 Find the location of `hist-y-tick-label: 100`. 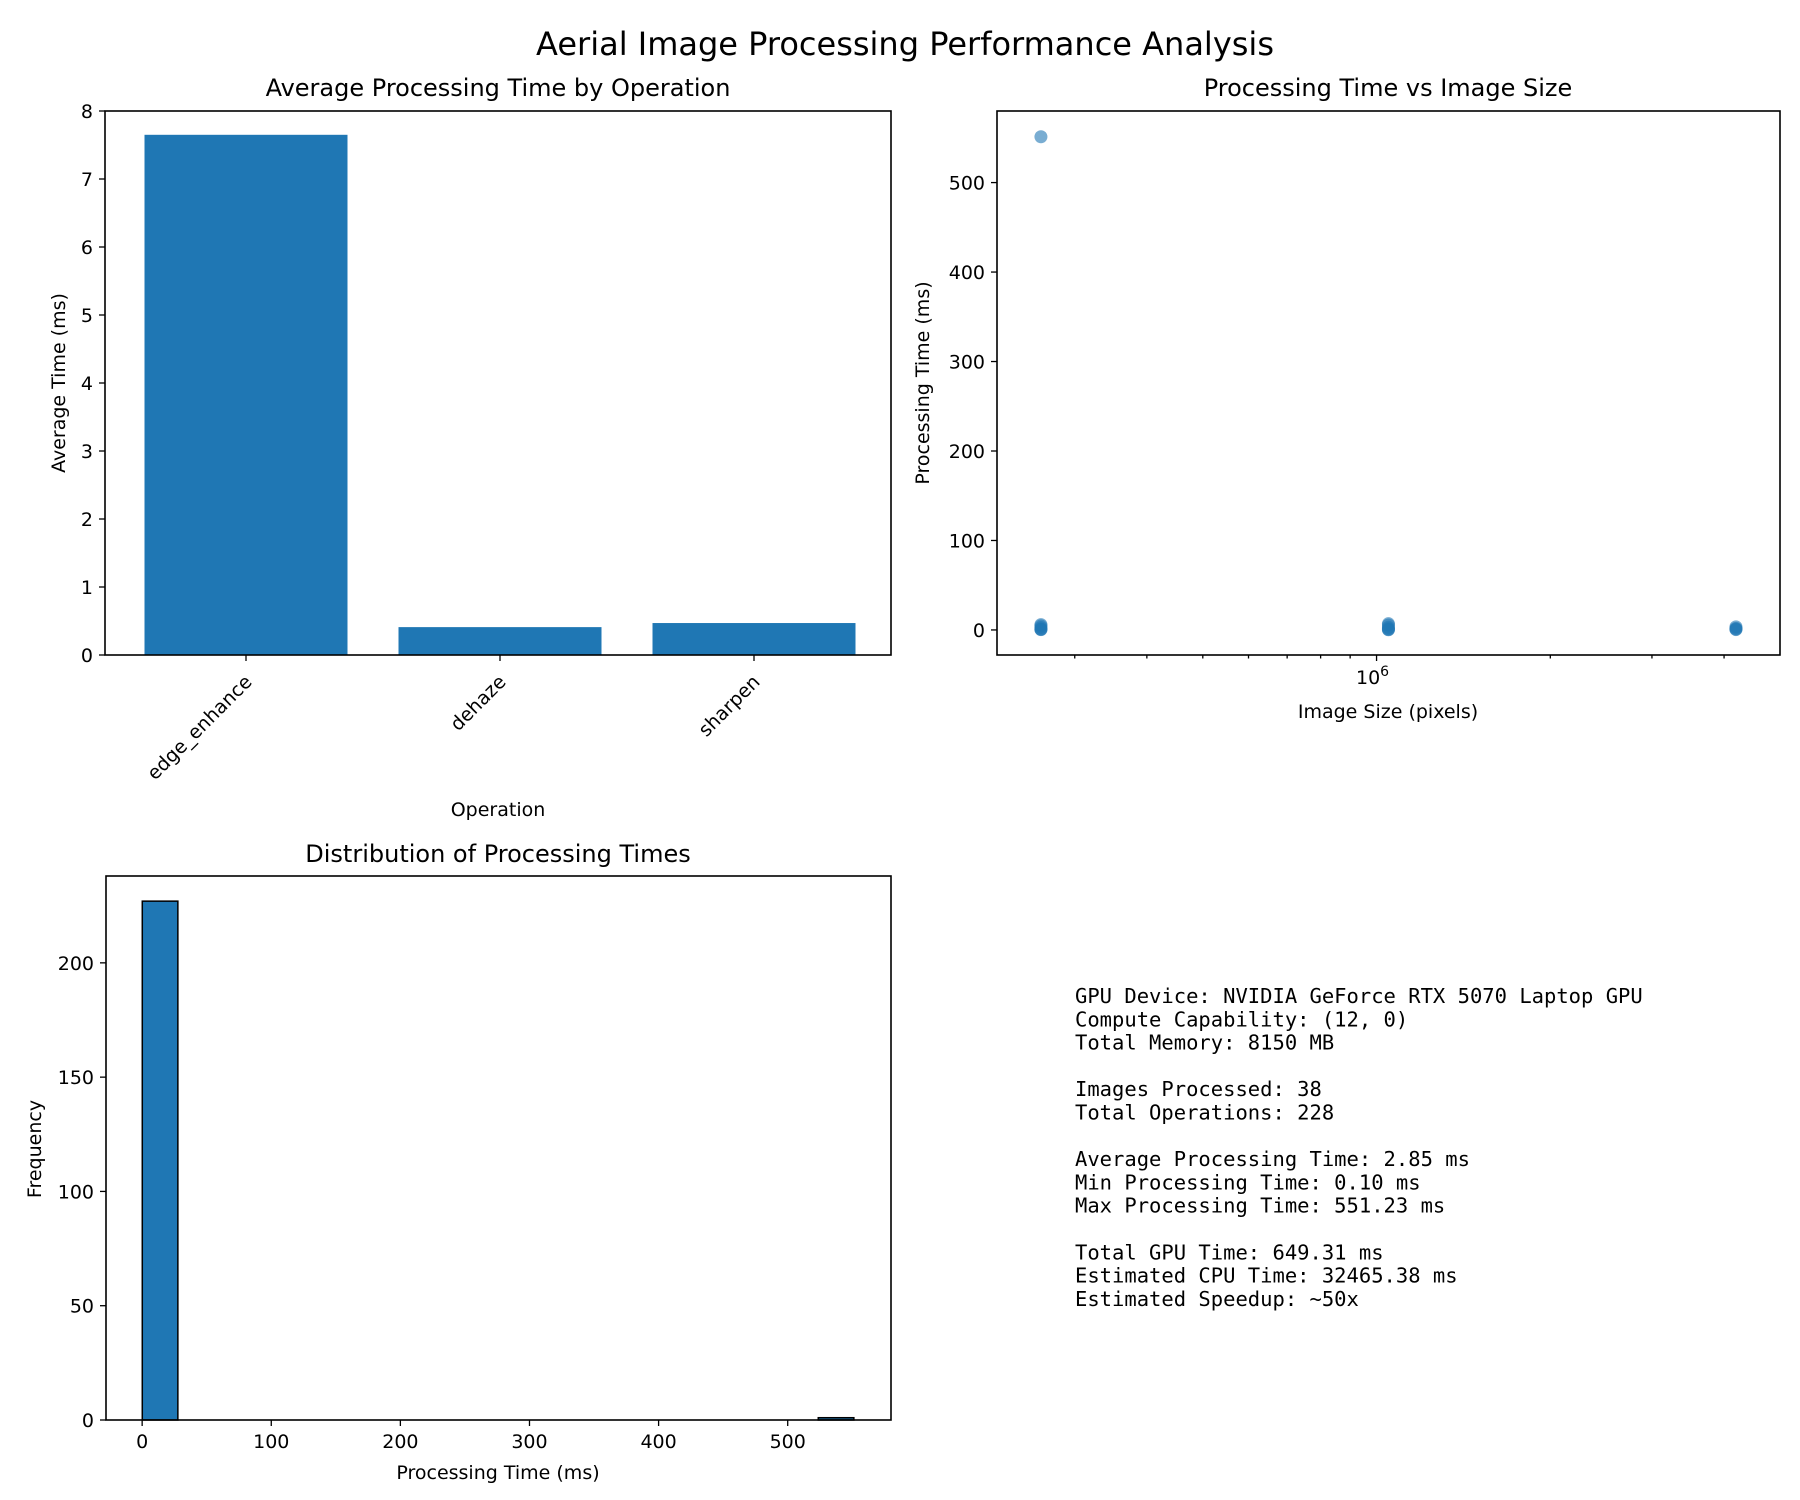

hist-y-tick-label: 100 is located at coordinates (76, 1192).